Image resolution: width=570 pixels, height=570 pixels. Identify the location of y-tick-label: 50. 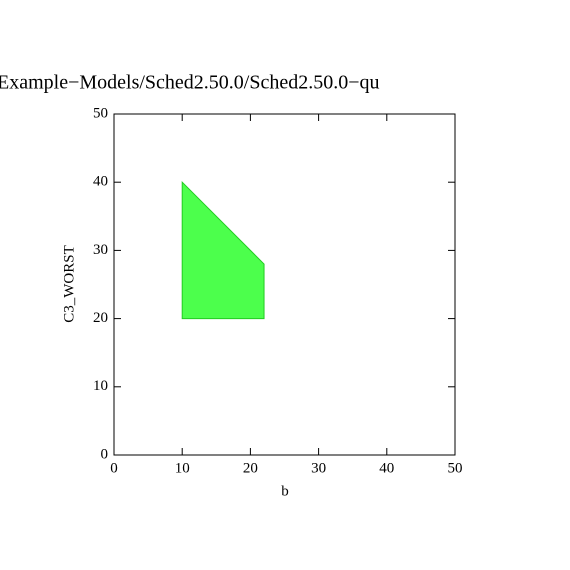
(100, 113).